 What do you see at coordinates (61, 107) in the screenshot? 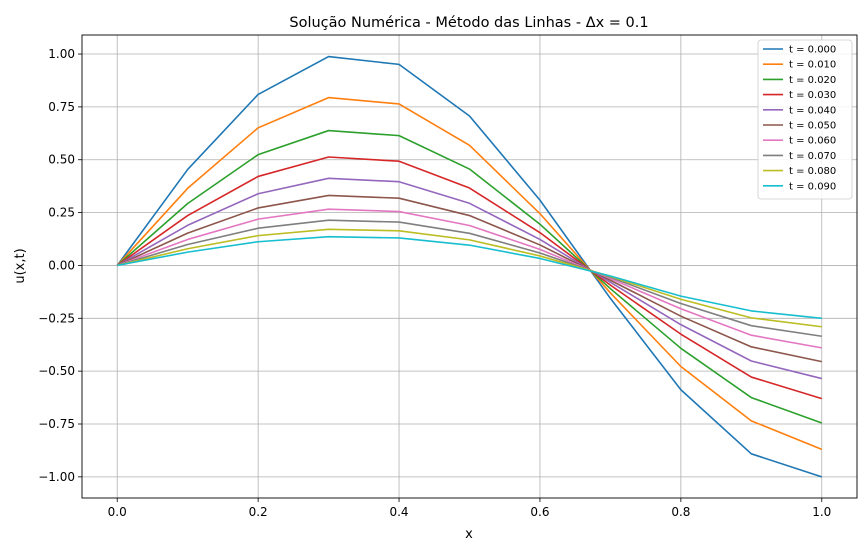
I see `y-tick-label: 0.75` at bounding box center [61, 107].